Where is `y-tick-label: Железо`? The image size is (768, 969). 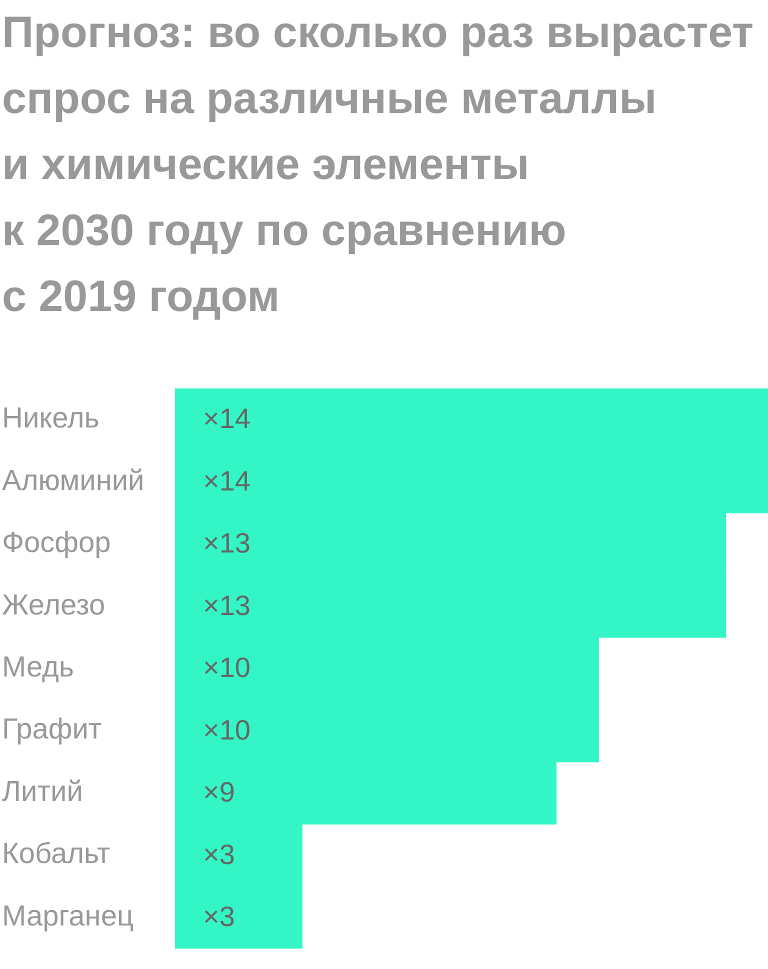 y-tick-label: Железо is located at coordinates (54, 605).